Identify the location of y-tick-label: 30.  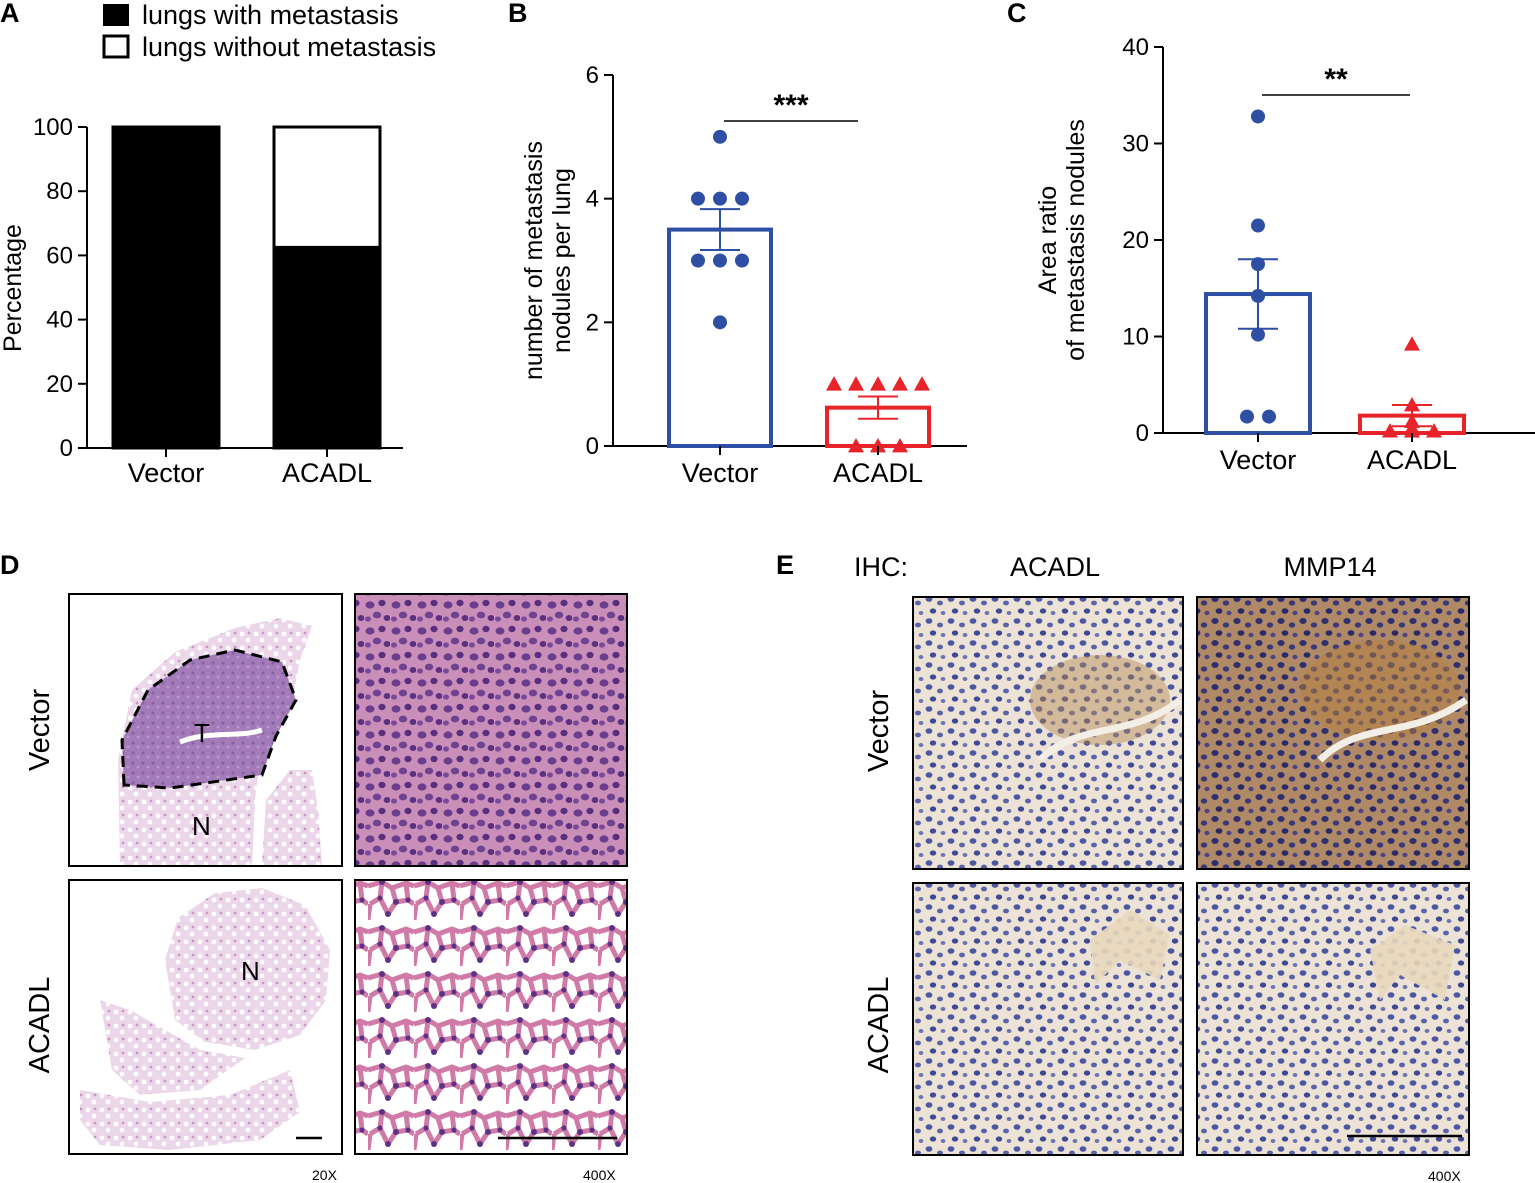
(1135, 144).